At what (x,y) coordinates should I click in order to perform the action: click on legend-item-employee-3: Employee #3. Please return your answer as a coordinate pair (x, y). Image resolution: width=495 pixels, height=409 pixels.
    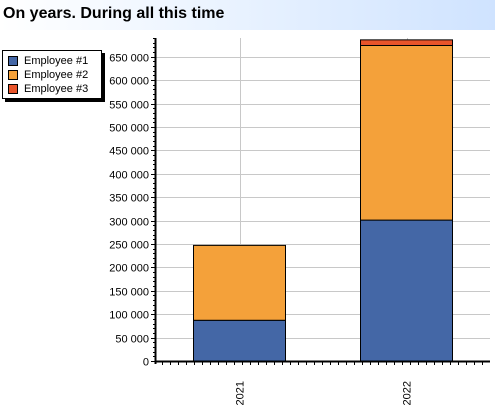
    Looking at the image, I should click on (48, 88).